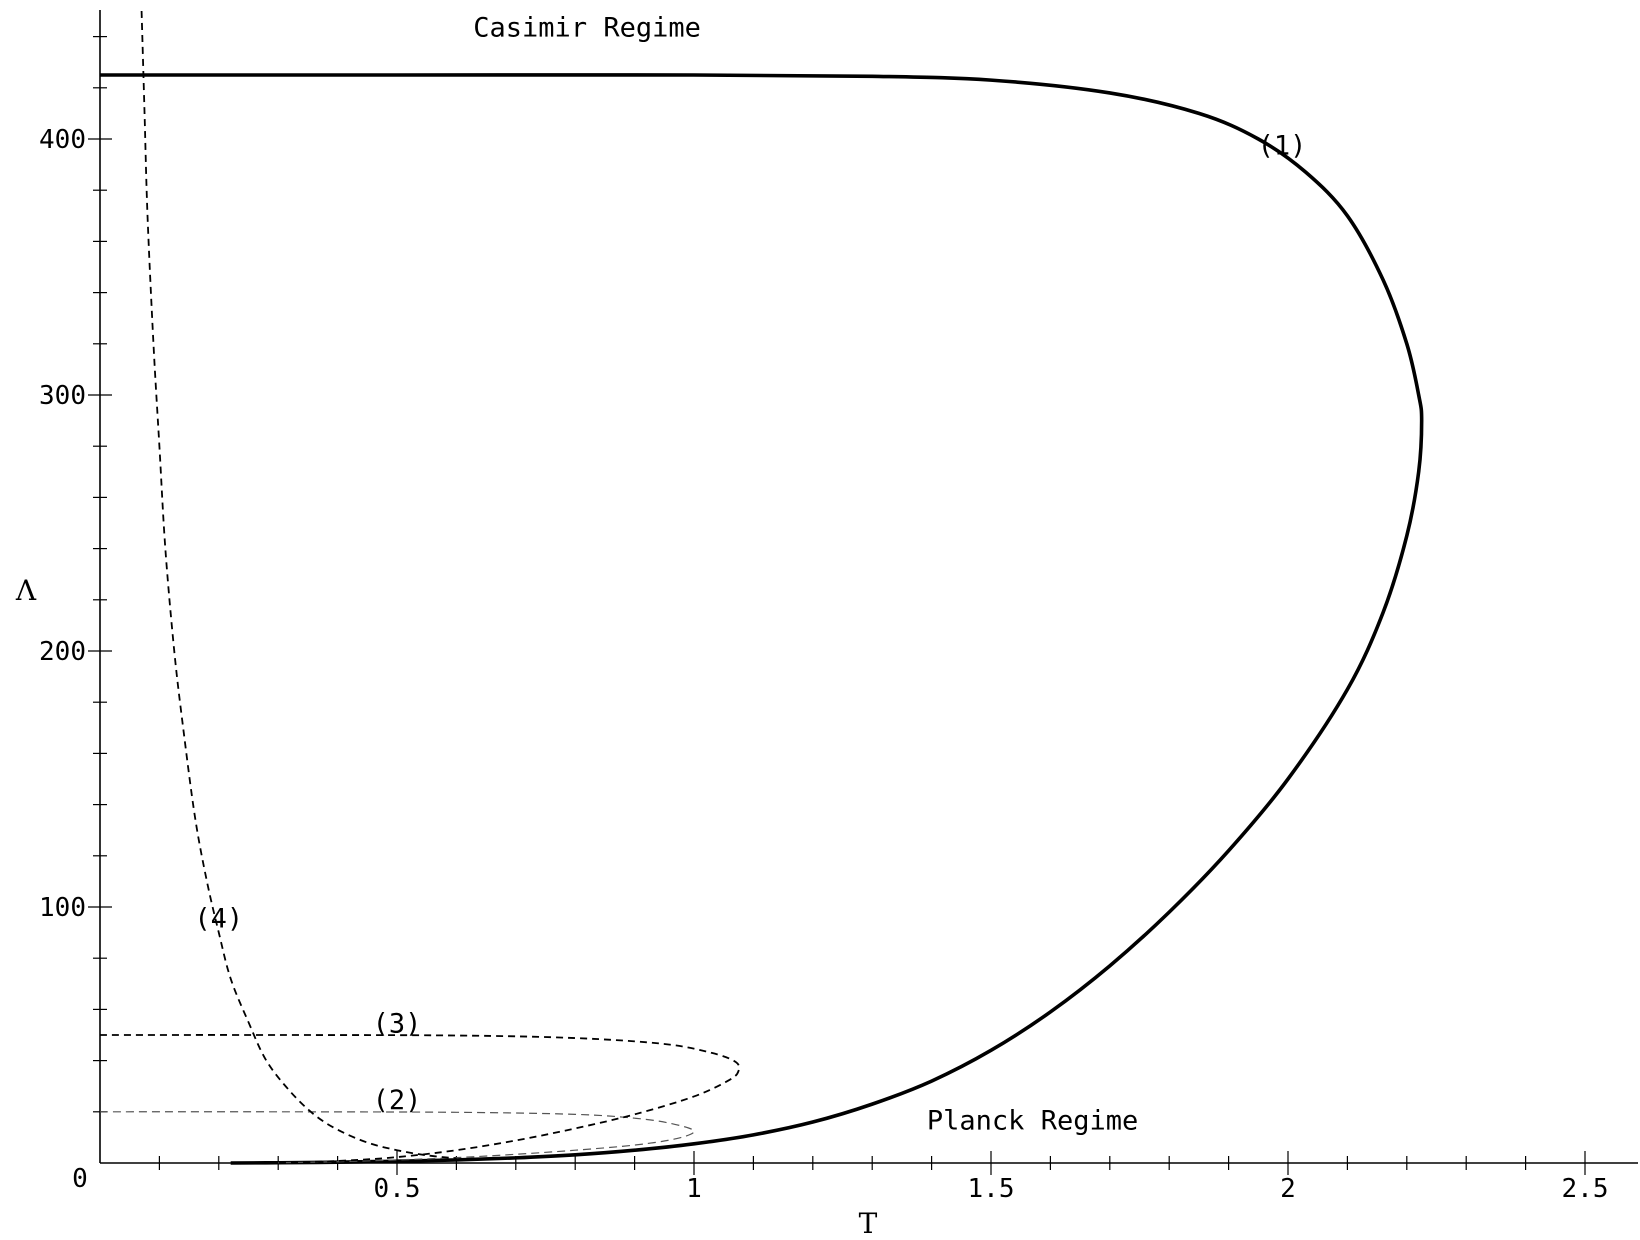 The height and width of the screenshot is (1240, 1640). Describe the element at coordinates (80, 1179) in the screenshot. I see `origin-label: 0` at that location.